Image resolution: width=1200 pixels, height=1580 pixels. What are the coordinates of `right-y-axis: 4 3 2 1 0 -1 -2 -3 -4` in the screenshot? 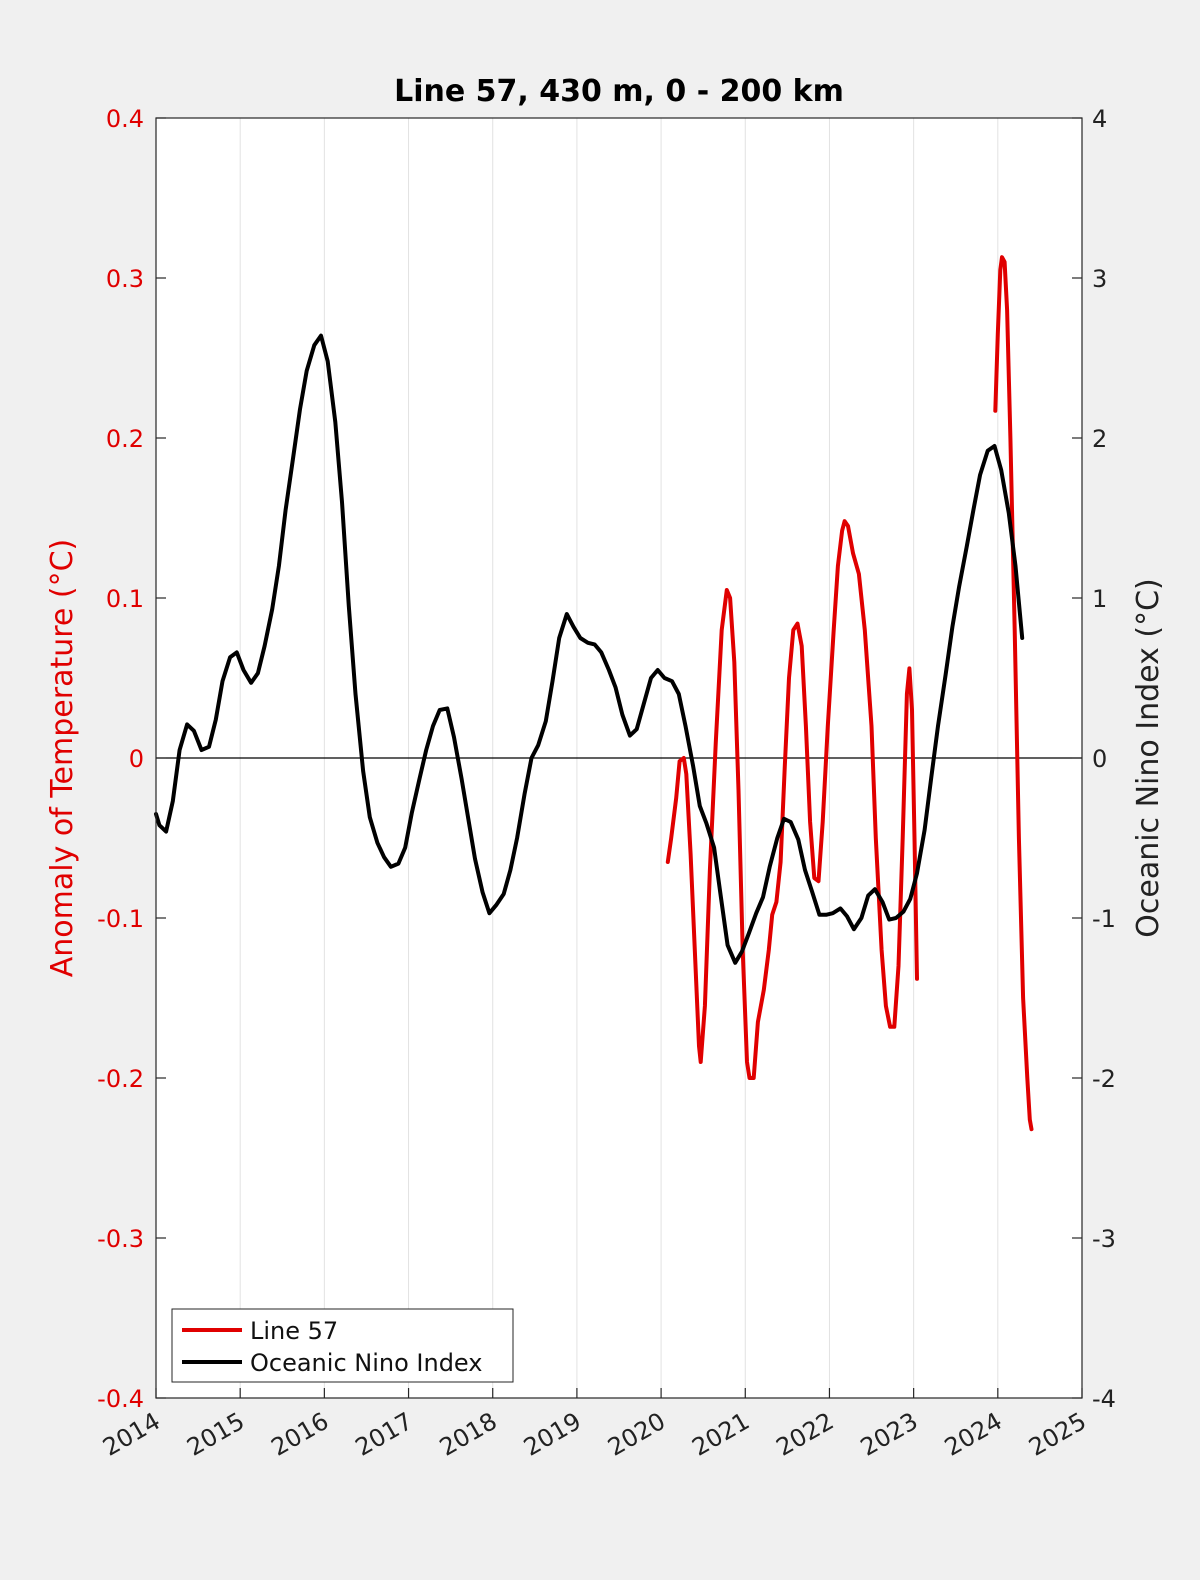 It's located at (1094, 759).